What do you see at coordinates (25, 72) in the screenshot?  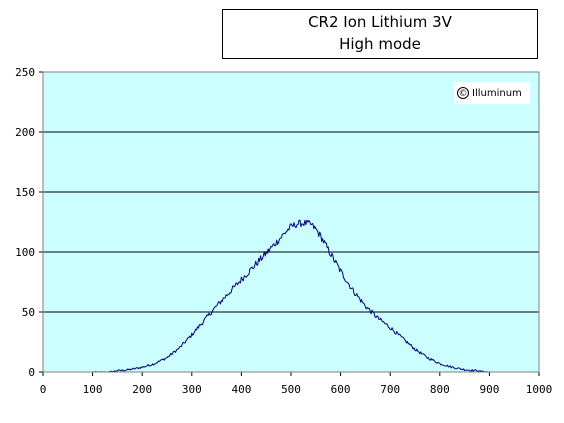 I see `y-tick-label-250: 250` at bounding box center [25, 72].